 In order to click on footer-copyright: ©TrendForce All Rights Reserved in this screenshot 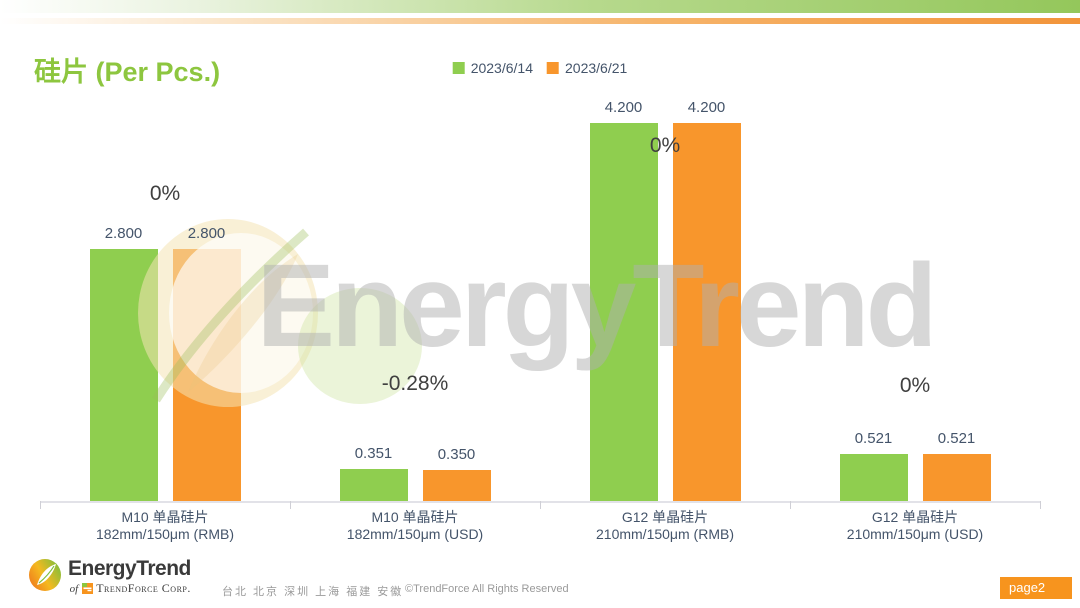, I will do `click(487, 589)`.